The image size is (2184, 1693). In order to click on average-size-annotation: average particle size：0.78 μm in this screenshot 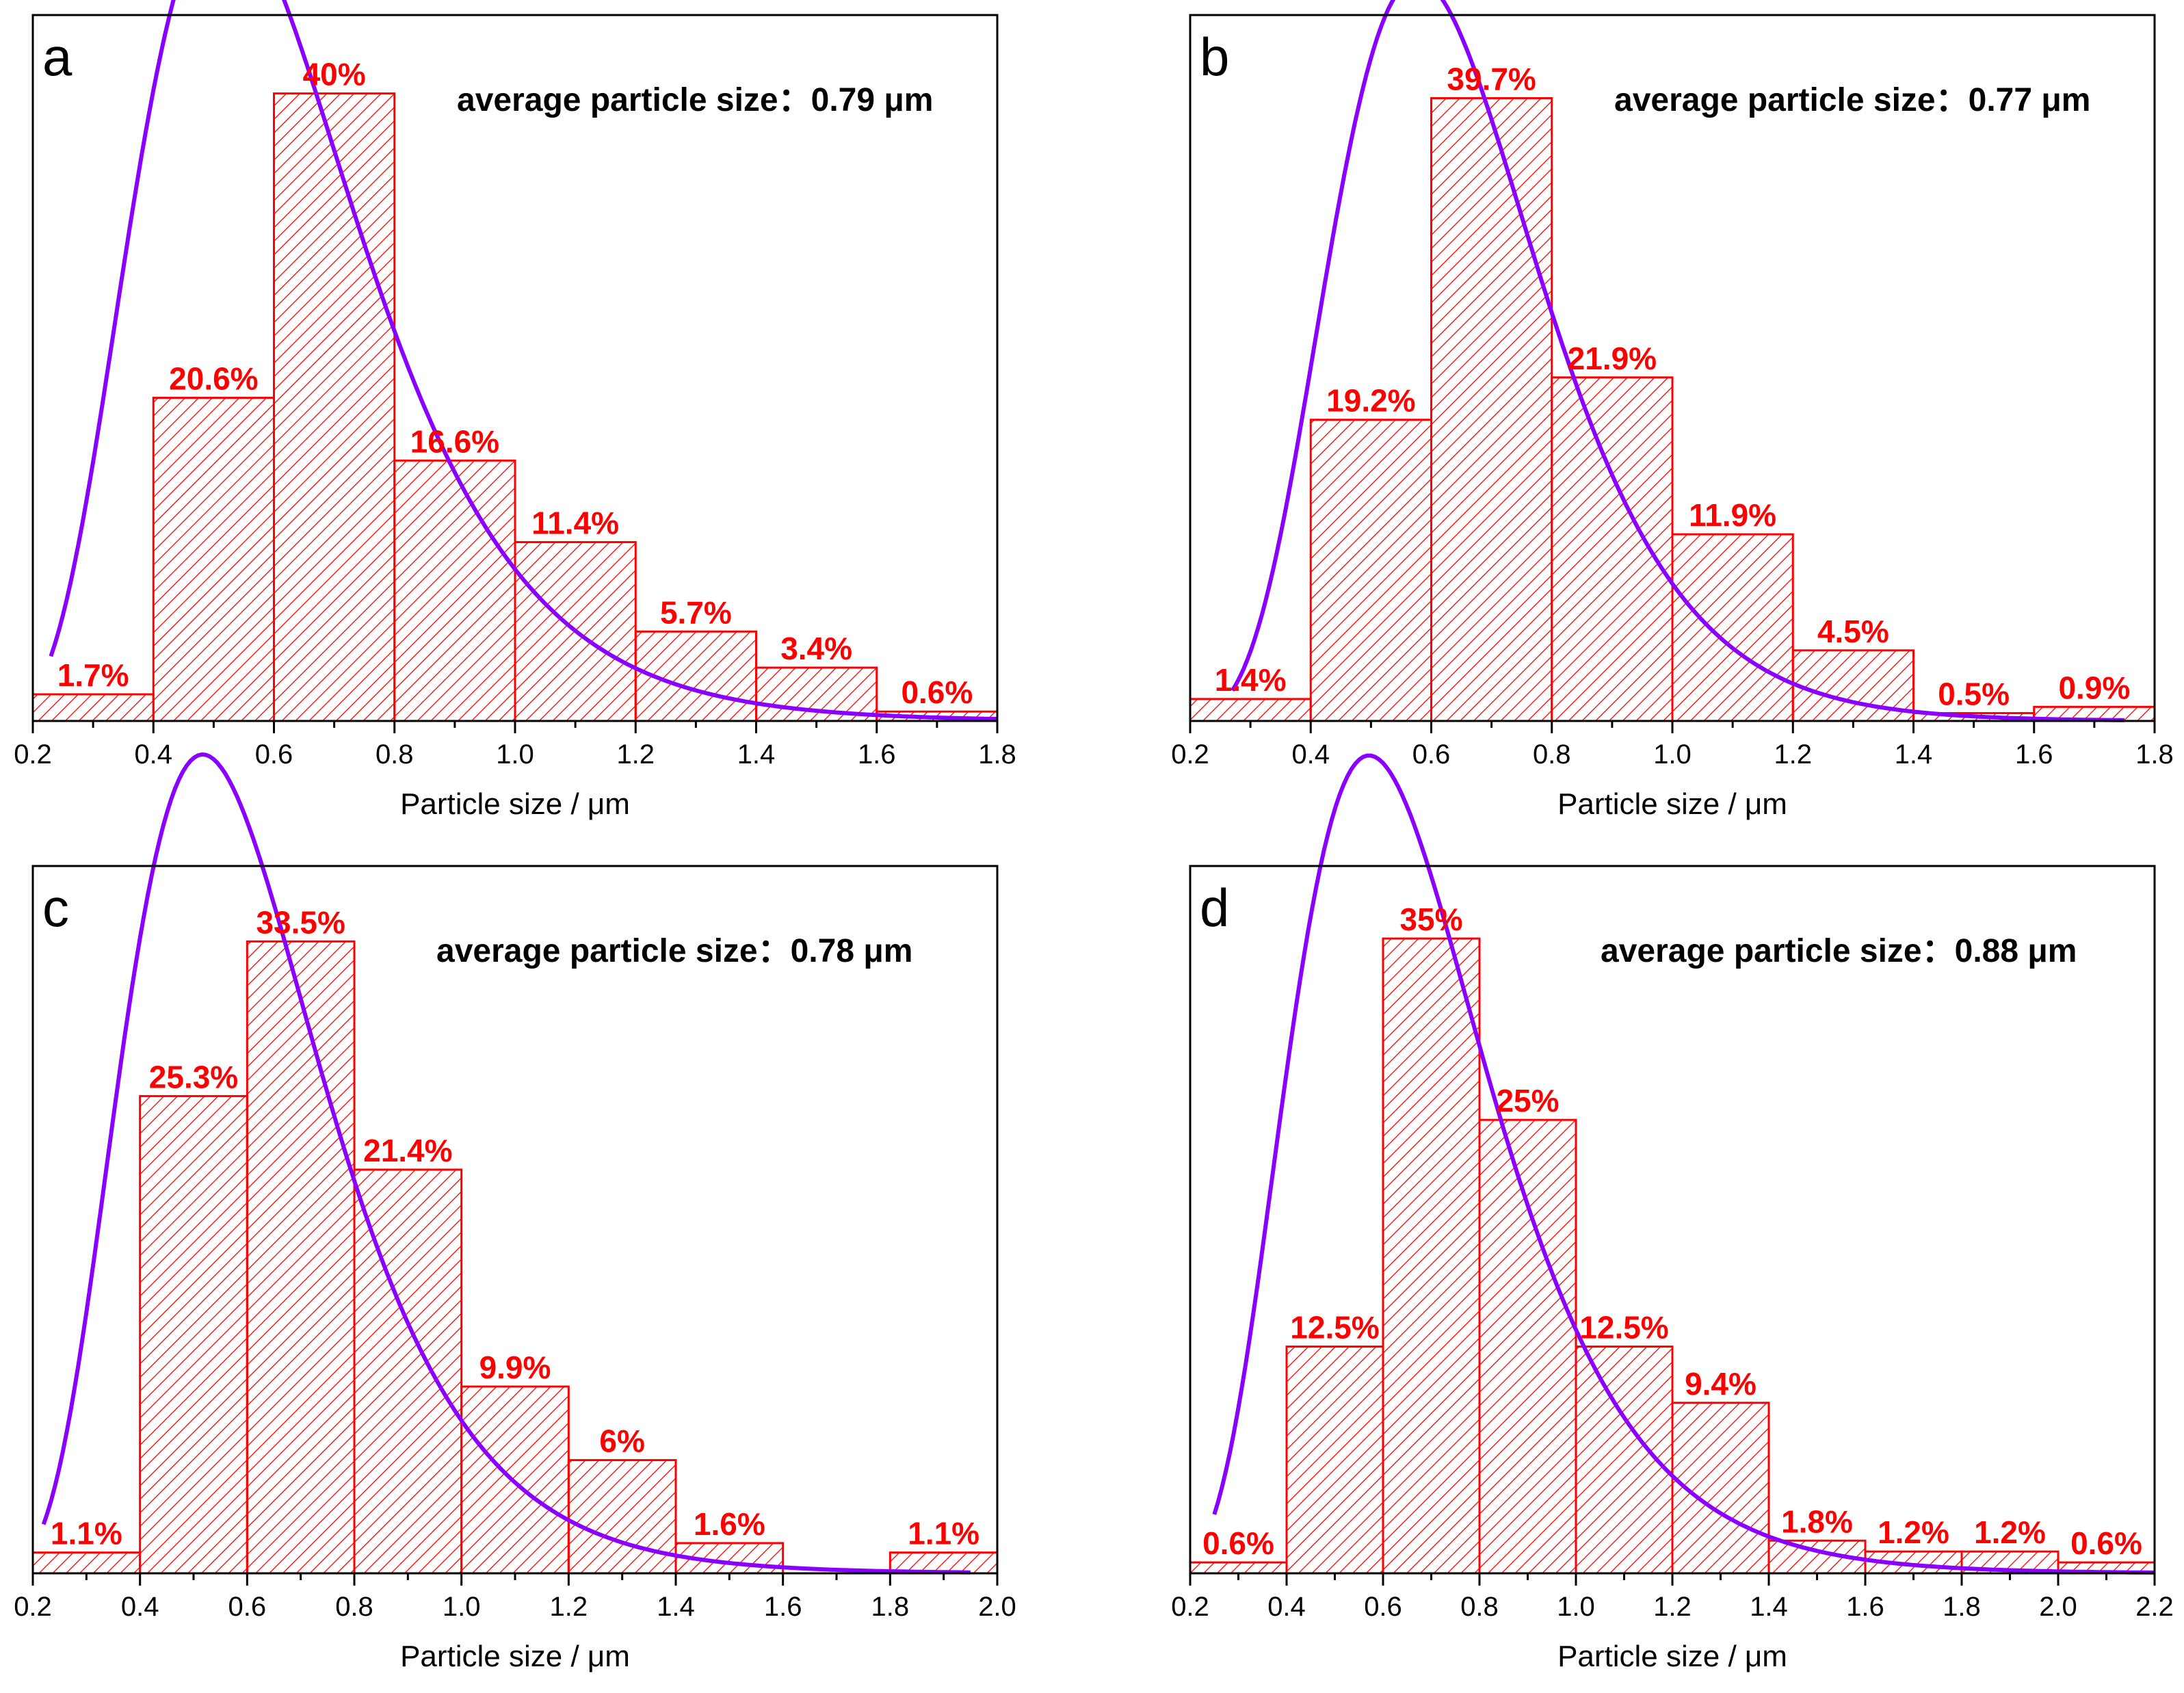, I will do `click(674, 951)`.